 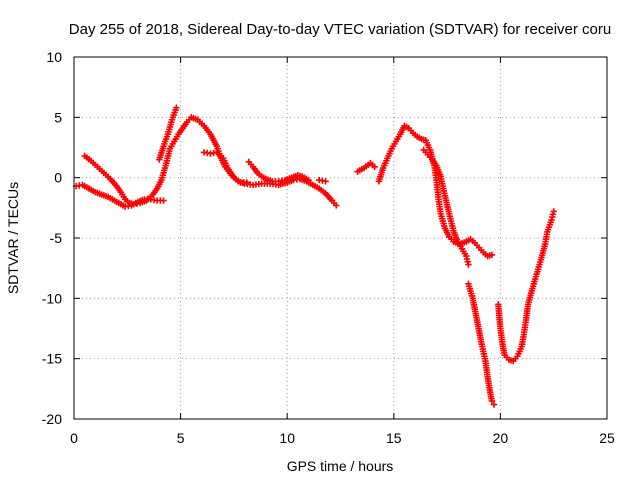 What do you see at coordinates (13, 238) in the screenshot?
I see `y-axis-label: SDTVAR / TECUs` at bounding box center [13, 238].